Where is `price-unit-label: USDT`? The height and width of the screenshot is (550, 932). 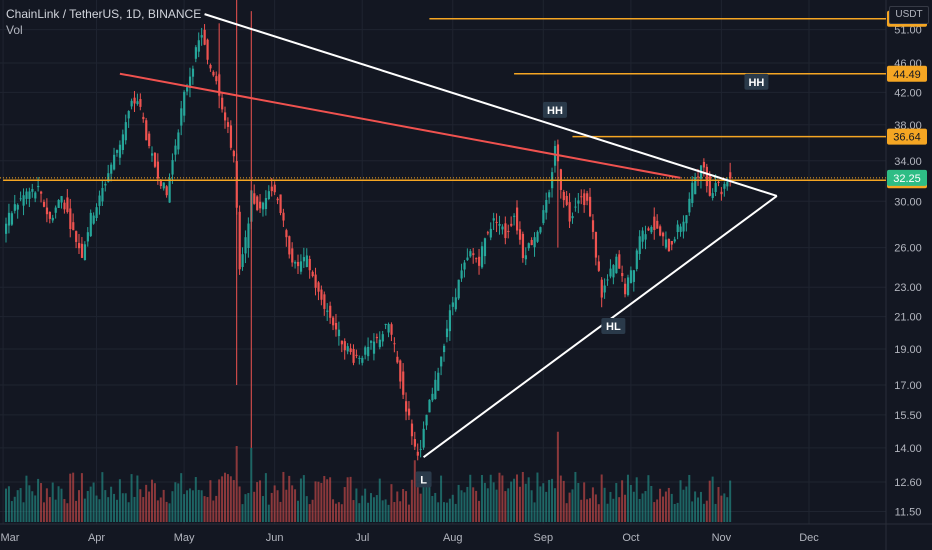
price-unit-label: USDT is located at coordinates (909, 15).